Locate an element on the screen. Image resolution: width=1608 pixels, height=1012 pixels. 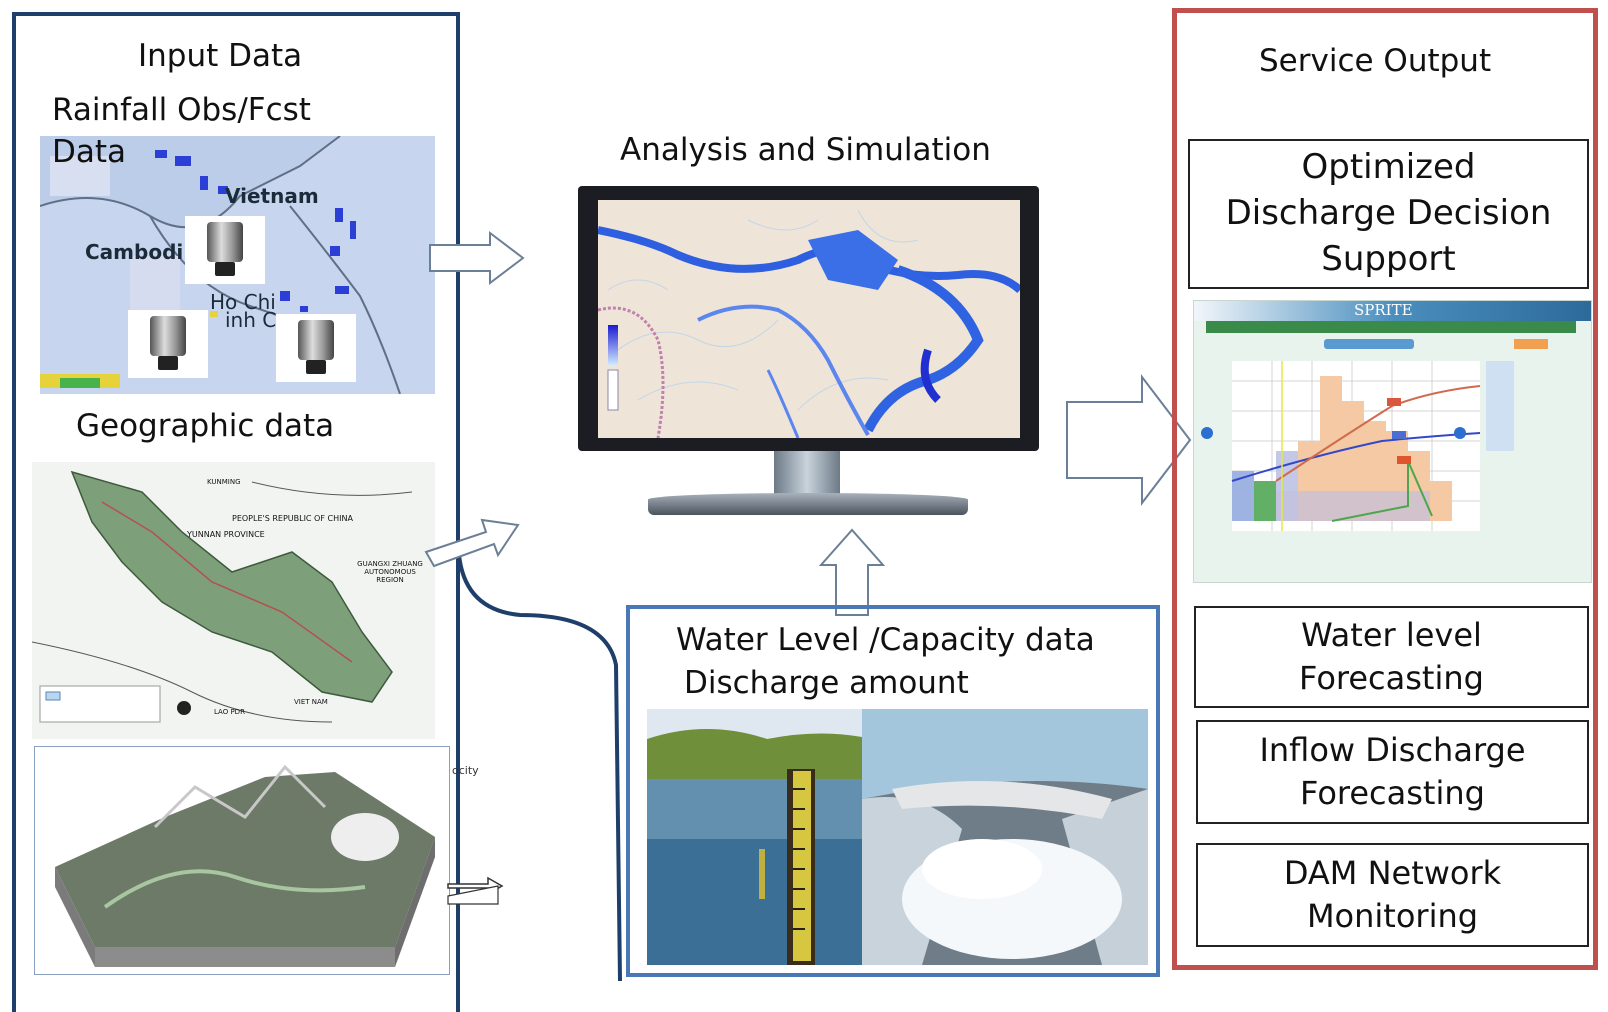
geo-label-guangxi: GUANGXI ZHUANG AUTONOMOUS REGION is located at coordinates (390, 572).